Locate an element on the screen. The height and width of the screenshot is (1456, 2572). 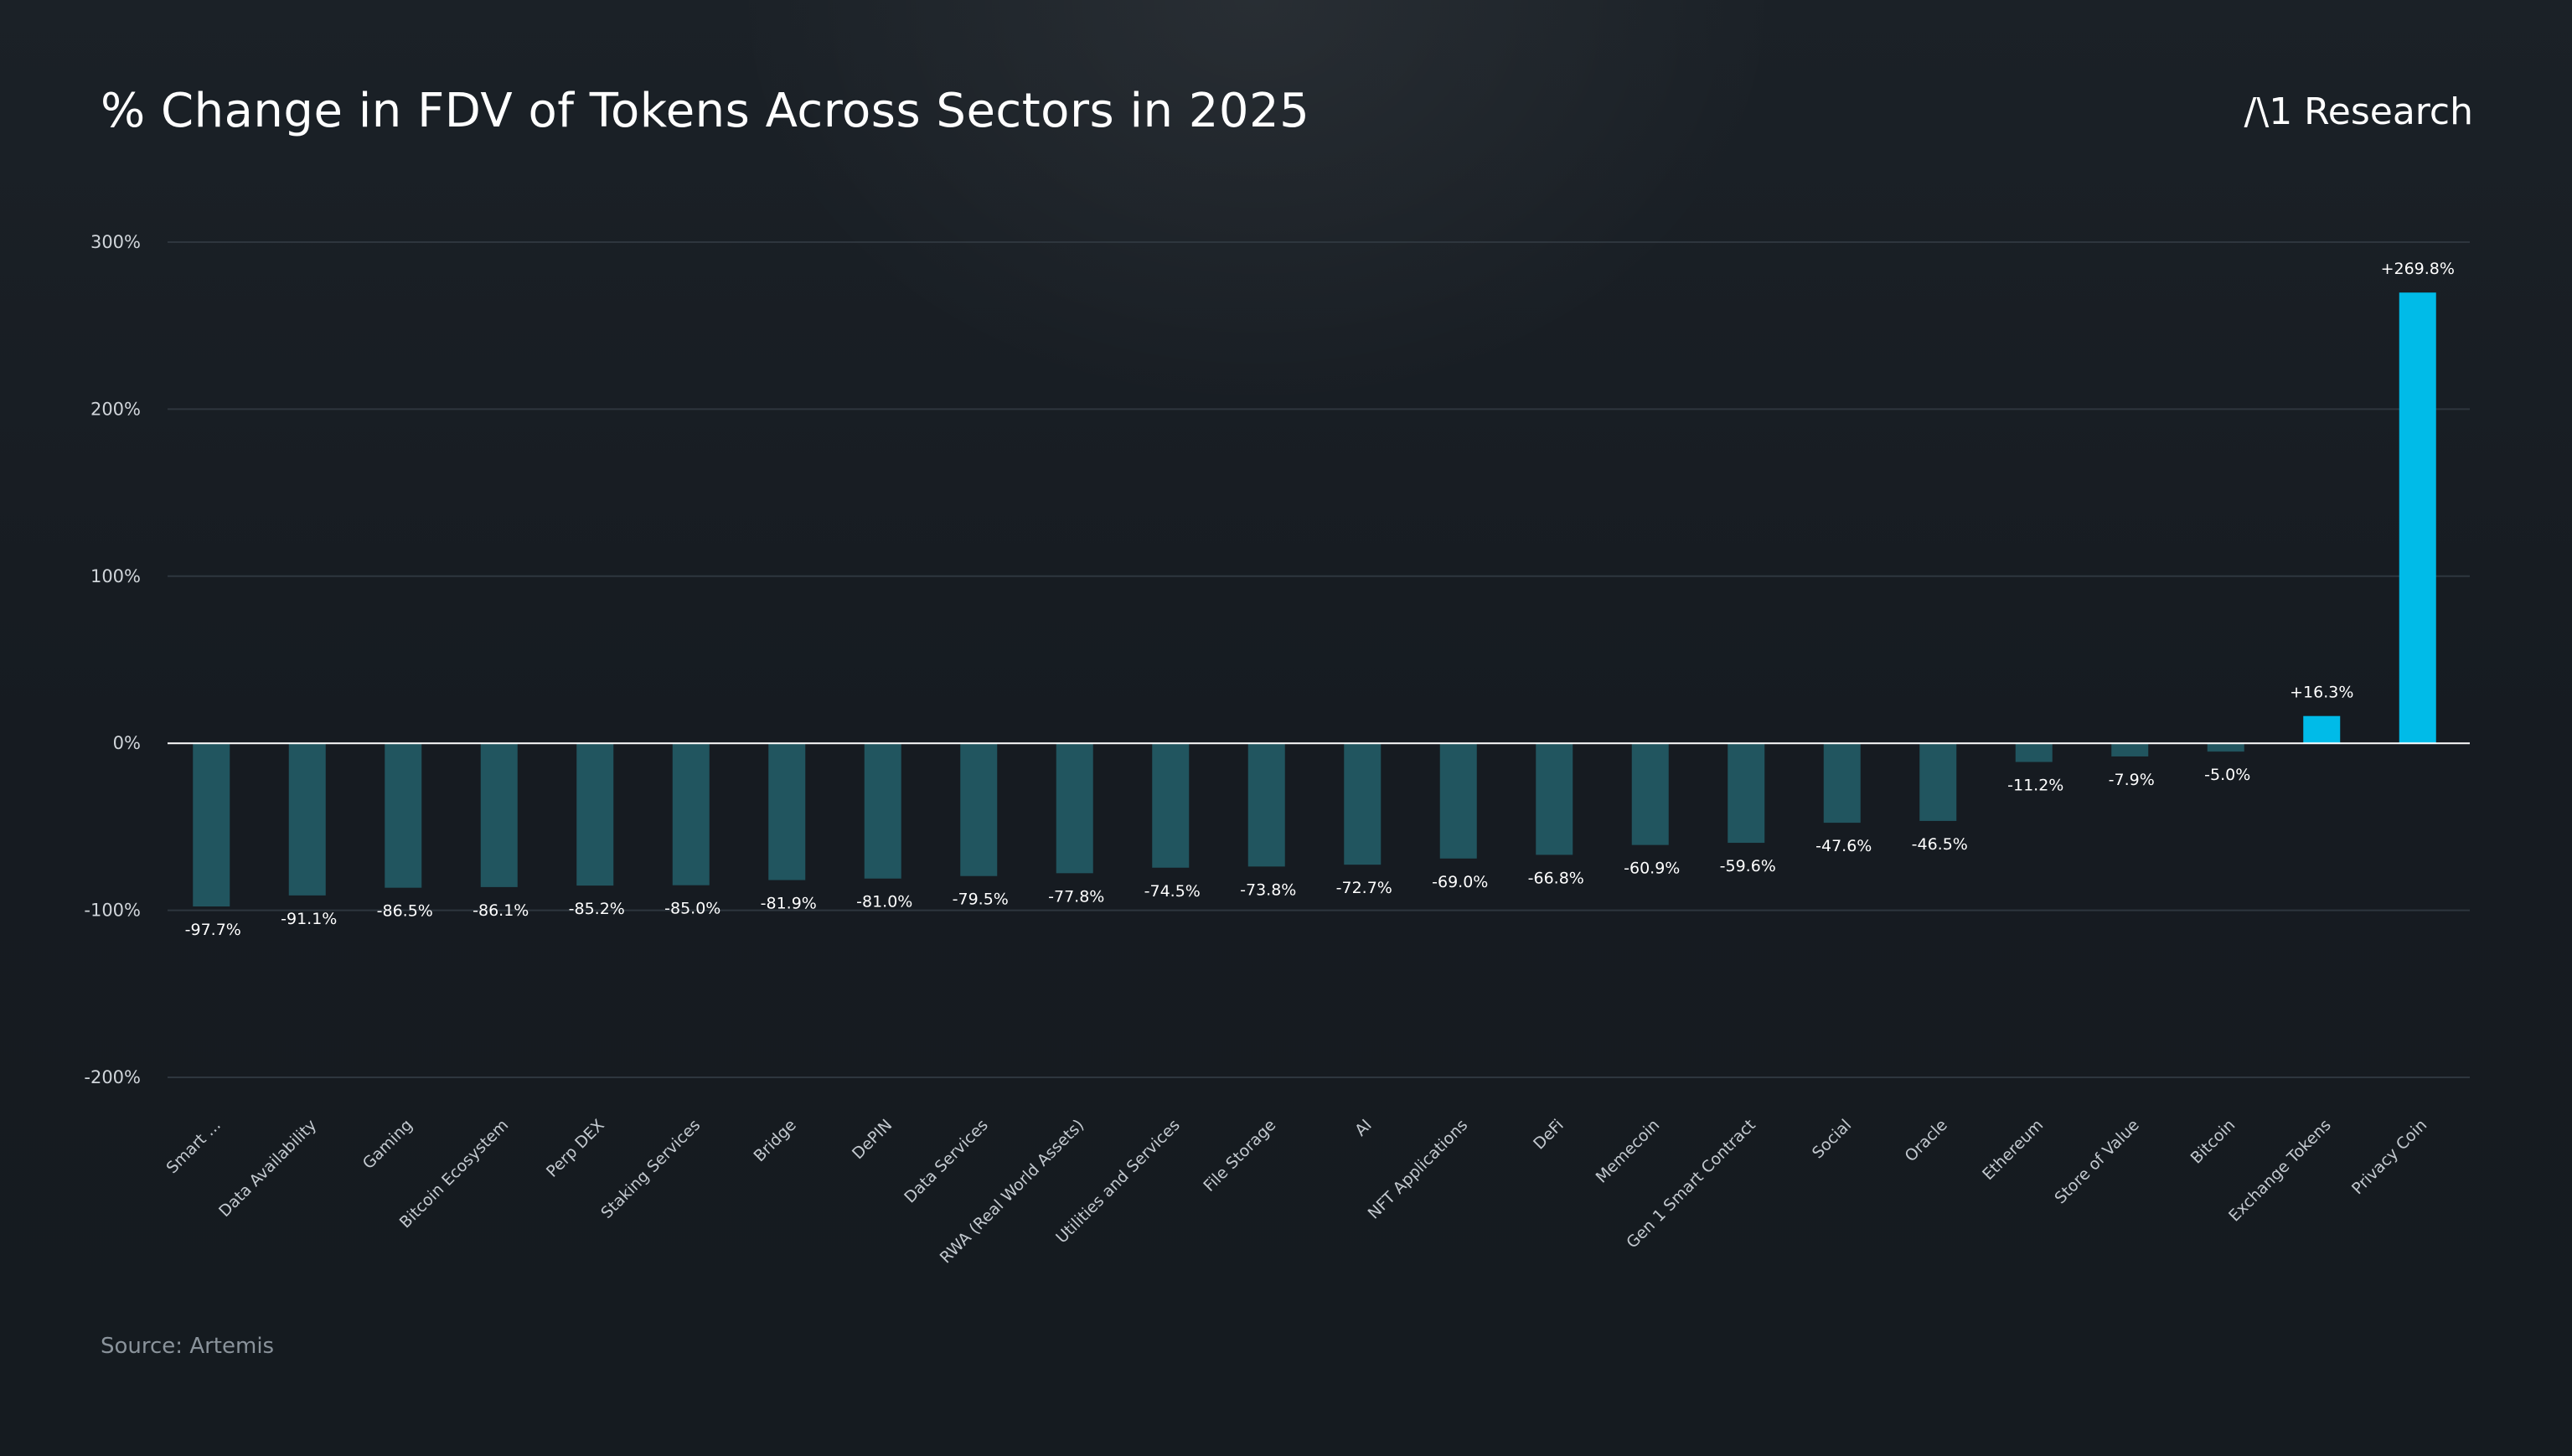
source-note: Source: Artemis is located at coordinates (188, 1346).